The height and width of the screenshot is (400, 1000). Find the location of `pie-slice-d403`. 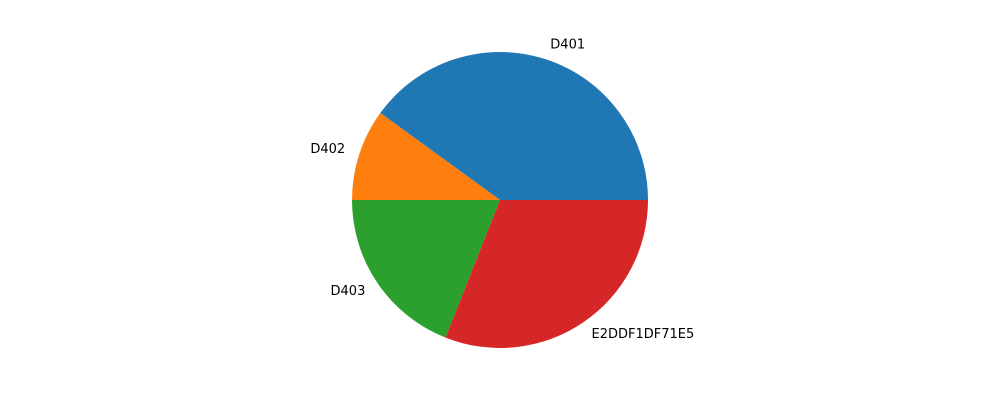

pie-slice-d403 is located at coordinates (426, 269).